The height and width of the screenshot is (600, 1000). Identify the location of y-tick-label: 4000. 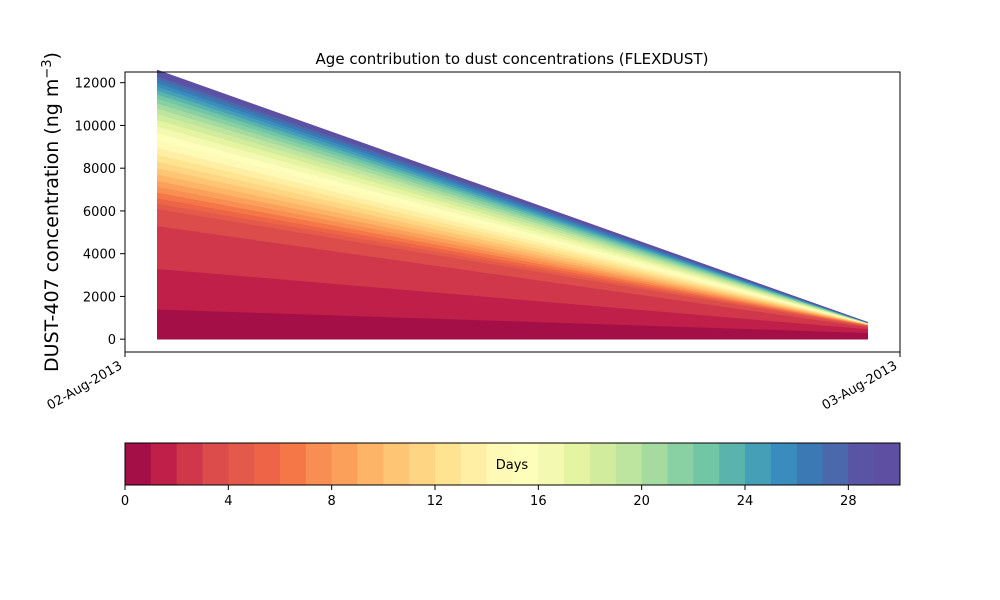
(99, 255).